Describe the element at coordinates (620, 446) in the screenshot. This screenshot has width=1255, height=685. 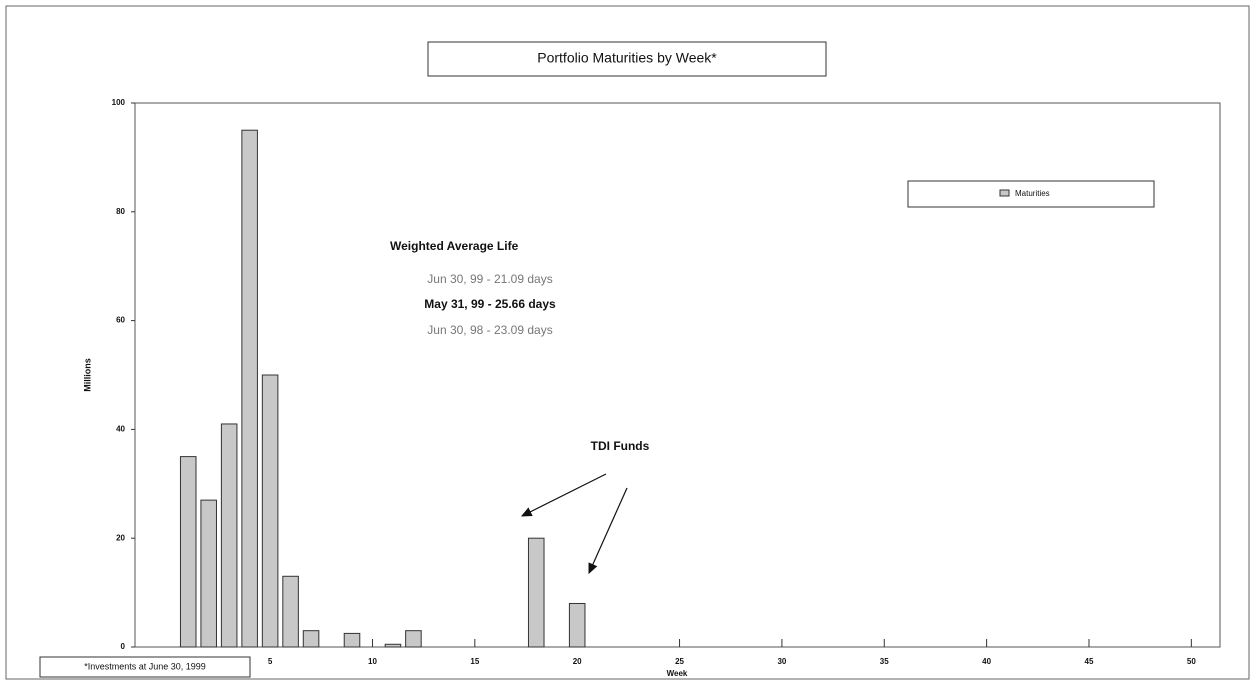
I see `annotation: TDI Funds` at that location.